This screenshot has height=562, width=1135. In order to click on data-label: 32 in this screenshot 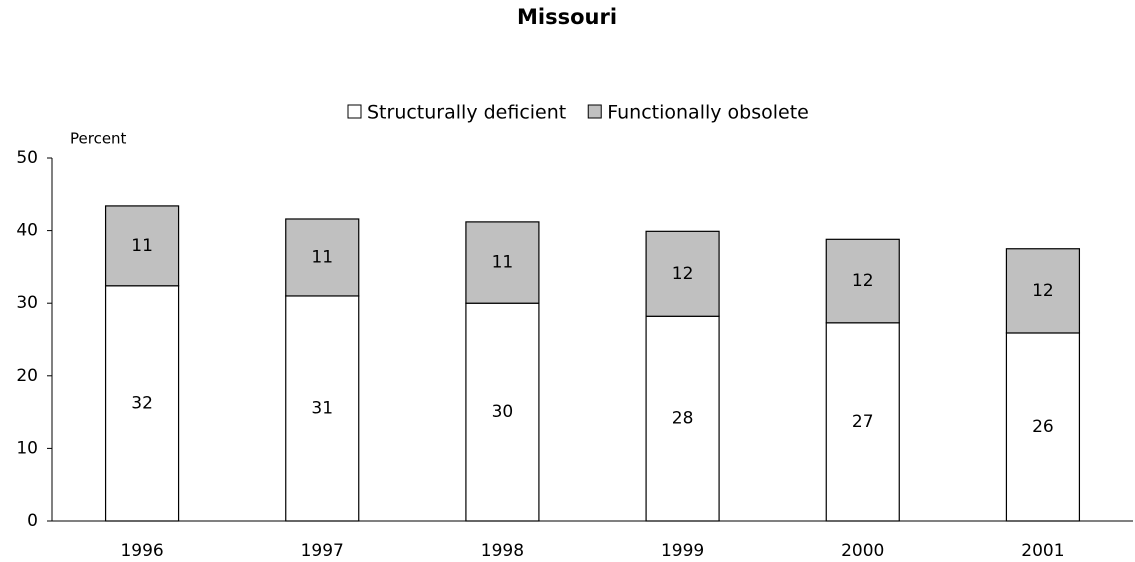, I will do `click(142, 403)`.